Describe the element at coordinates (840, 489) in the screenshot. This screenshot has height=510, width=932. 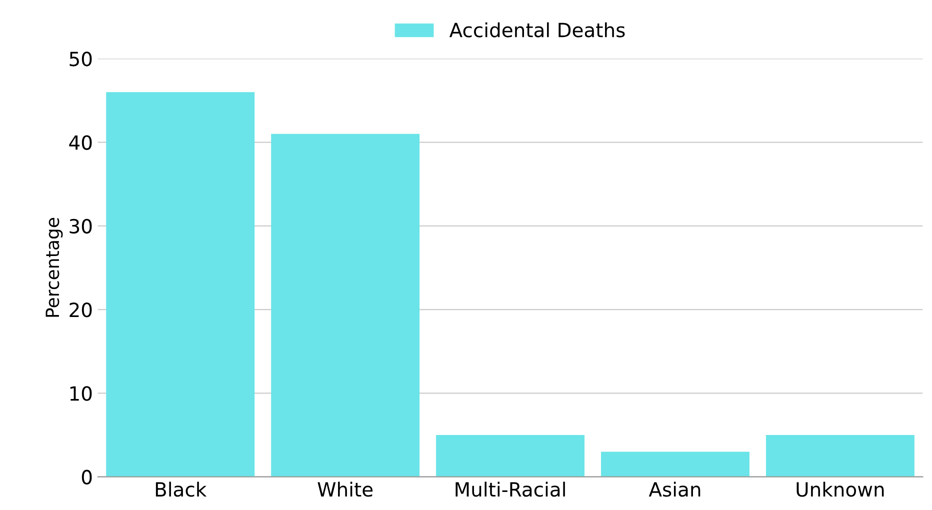
I see `x-tick-label: Unknown` at that location.